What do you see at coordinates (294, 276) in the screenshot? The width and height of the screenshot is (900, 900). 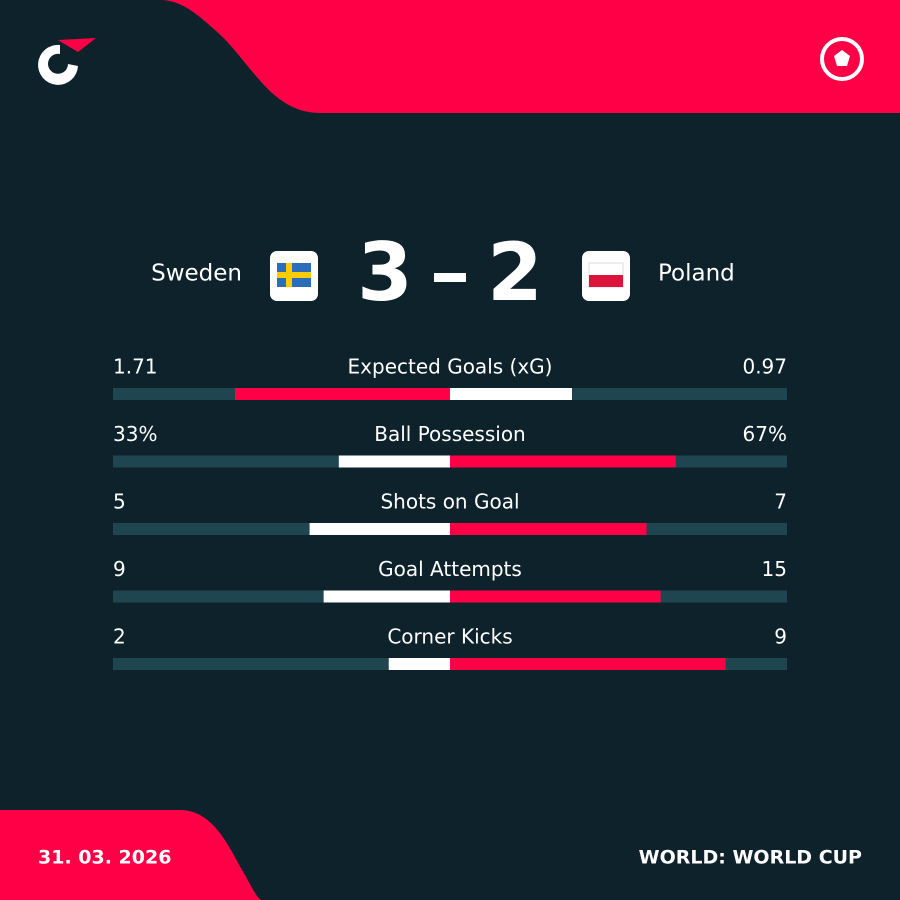 I see `home-flag` at bounding box center [294, 276].